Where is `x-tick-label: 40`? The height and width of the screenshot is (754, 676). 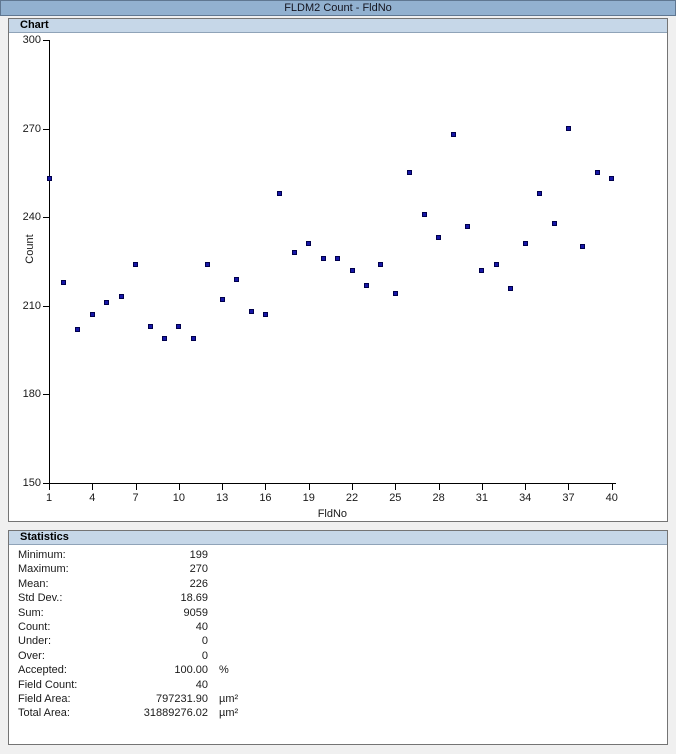
x-tick-label: 40 is located at coordinates (611, 498).